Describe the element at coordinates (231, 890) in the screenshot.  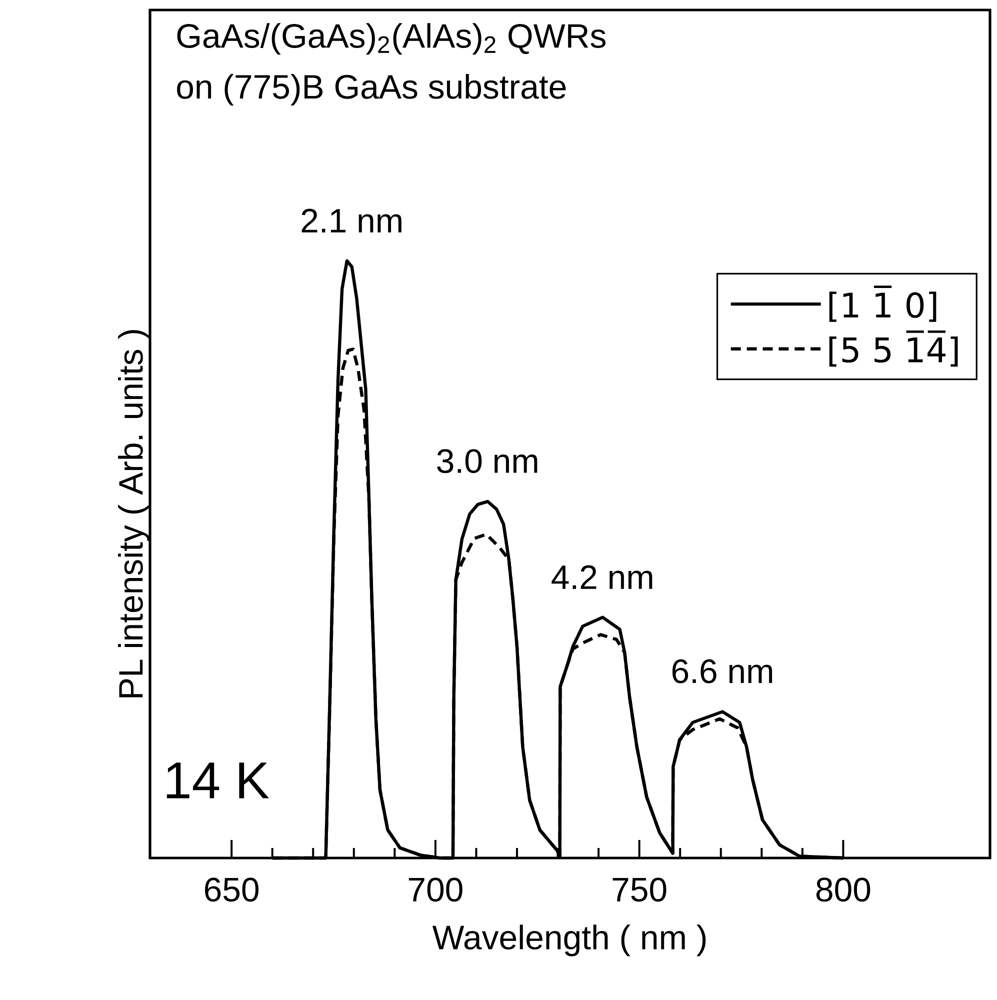
I see `x-tick-label: 650` at that location.